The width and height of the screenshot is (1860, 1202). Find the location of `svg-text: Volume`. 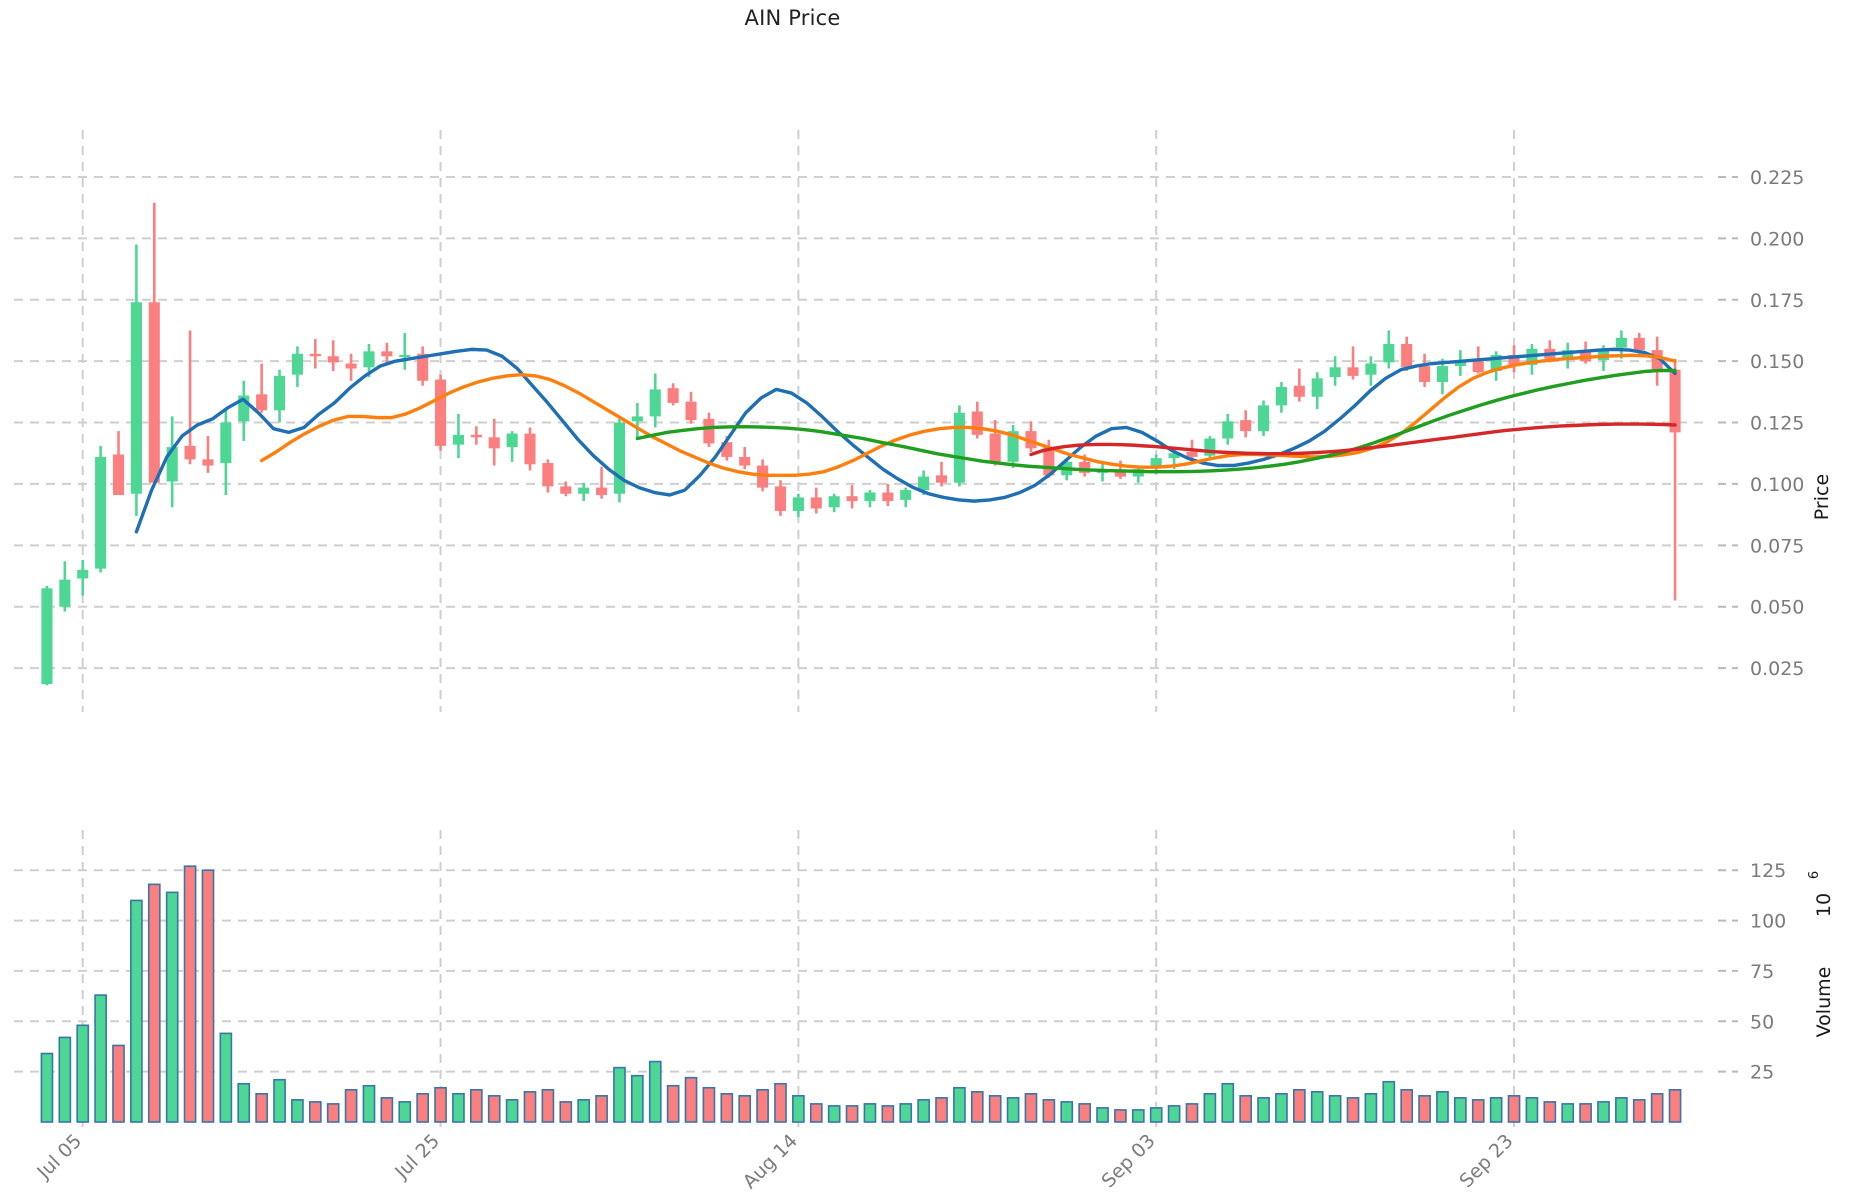

svg-text: Volume is located at coordinates (1824, 1002).